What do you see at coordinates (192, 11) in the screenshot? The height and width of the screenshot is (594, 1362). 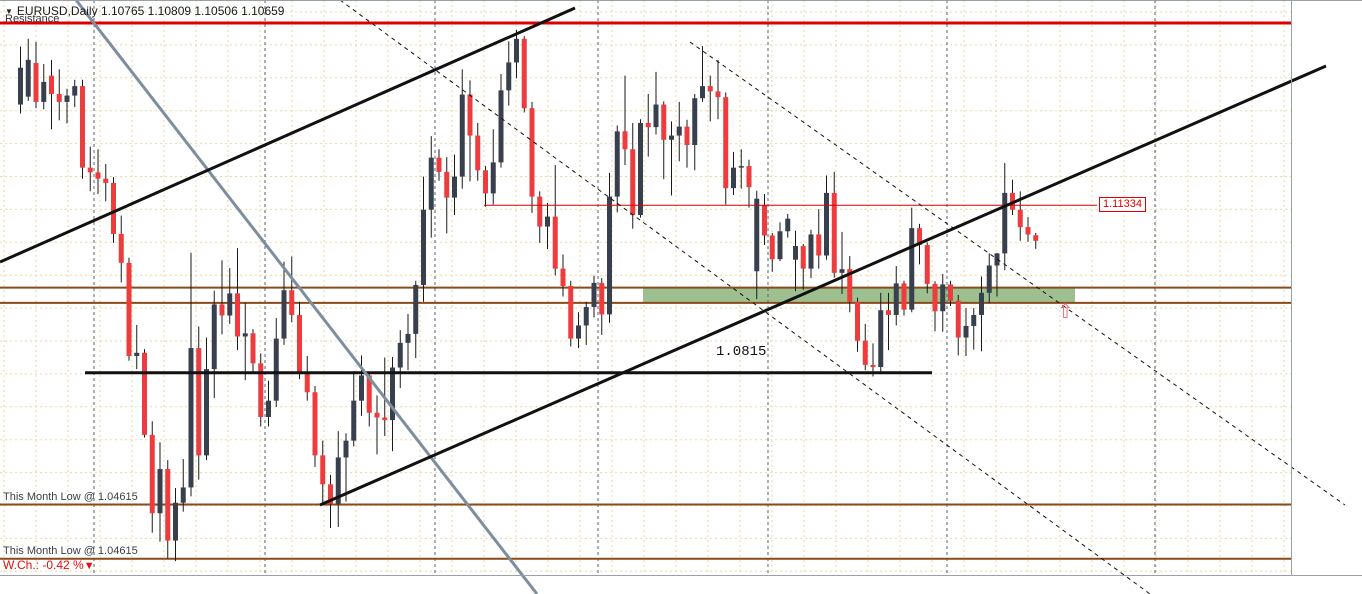 I see `ohlc-quote-label: 1.10765 1.10809 1.10506 1.10659` at bounding box center [192, 11].